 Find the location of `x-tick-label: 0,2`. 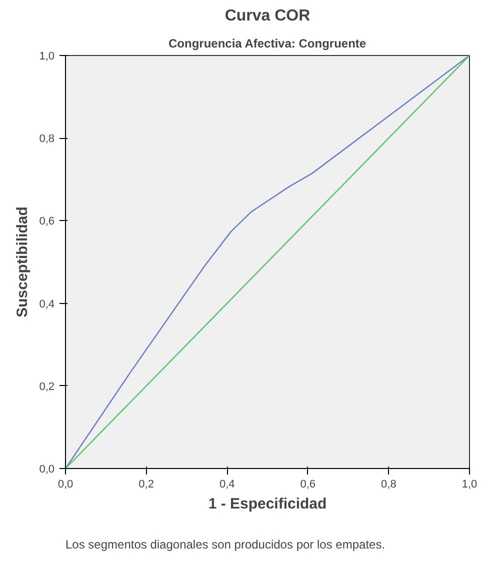

x-tick-label: 0,2 is located at coordinates (146, 484).